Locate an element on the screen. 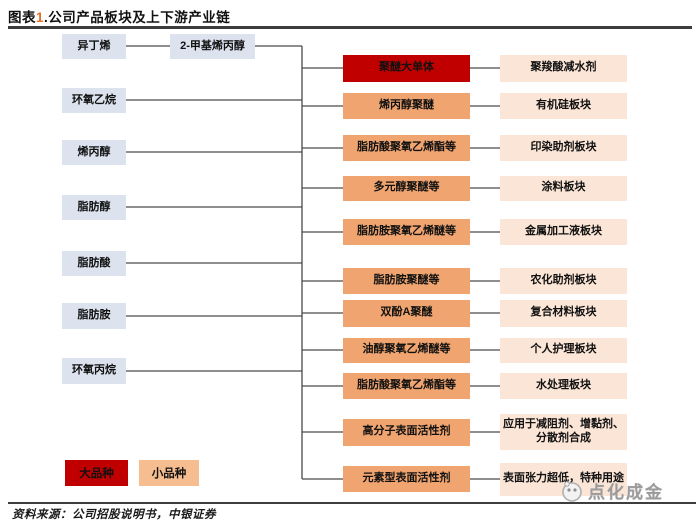 This screenshot has width=700, height=526. product-node: 多元醇聚醚等 is located at coordinates (406, 188).